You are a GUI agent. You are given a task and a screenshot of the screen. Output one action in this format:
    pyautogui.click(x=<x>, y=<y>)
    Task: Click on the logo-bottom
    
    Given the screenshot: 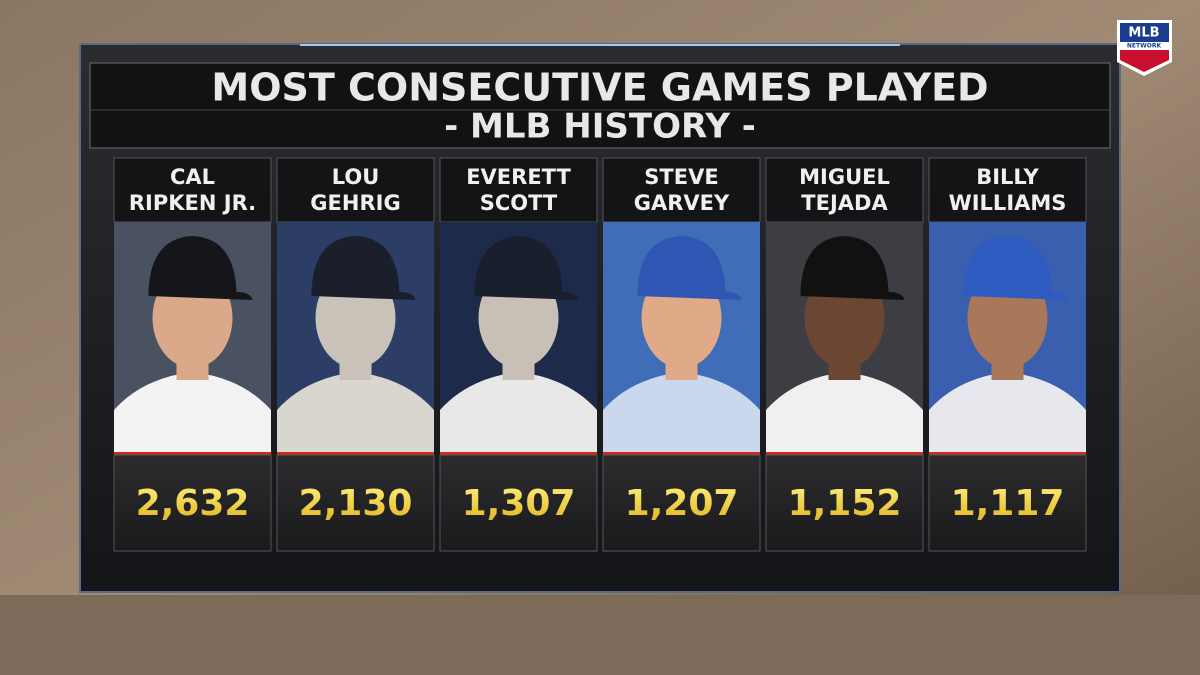 What is the action you would take?
    pyautogui.click(x=1144, y=61)
    